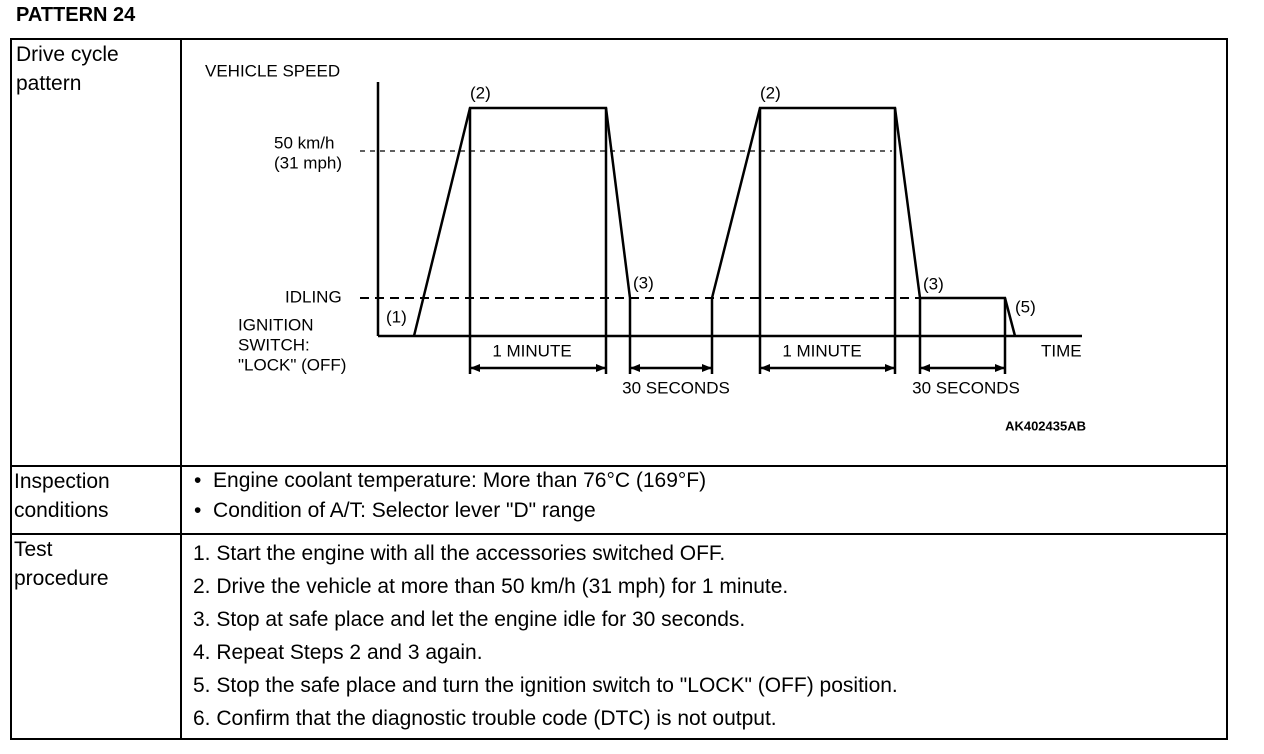  Describe the element at coordinates (276, 324) in the screenshot. I see `ignition-label: IGNITION` at that location.